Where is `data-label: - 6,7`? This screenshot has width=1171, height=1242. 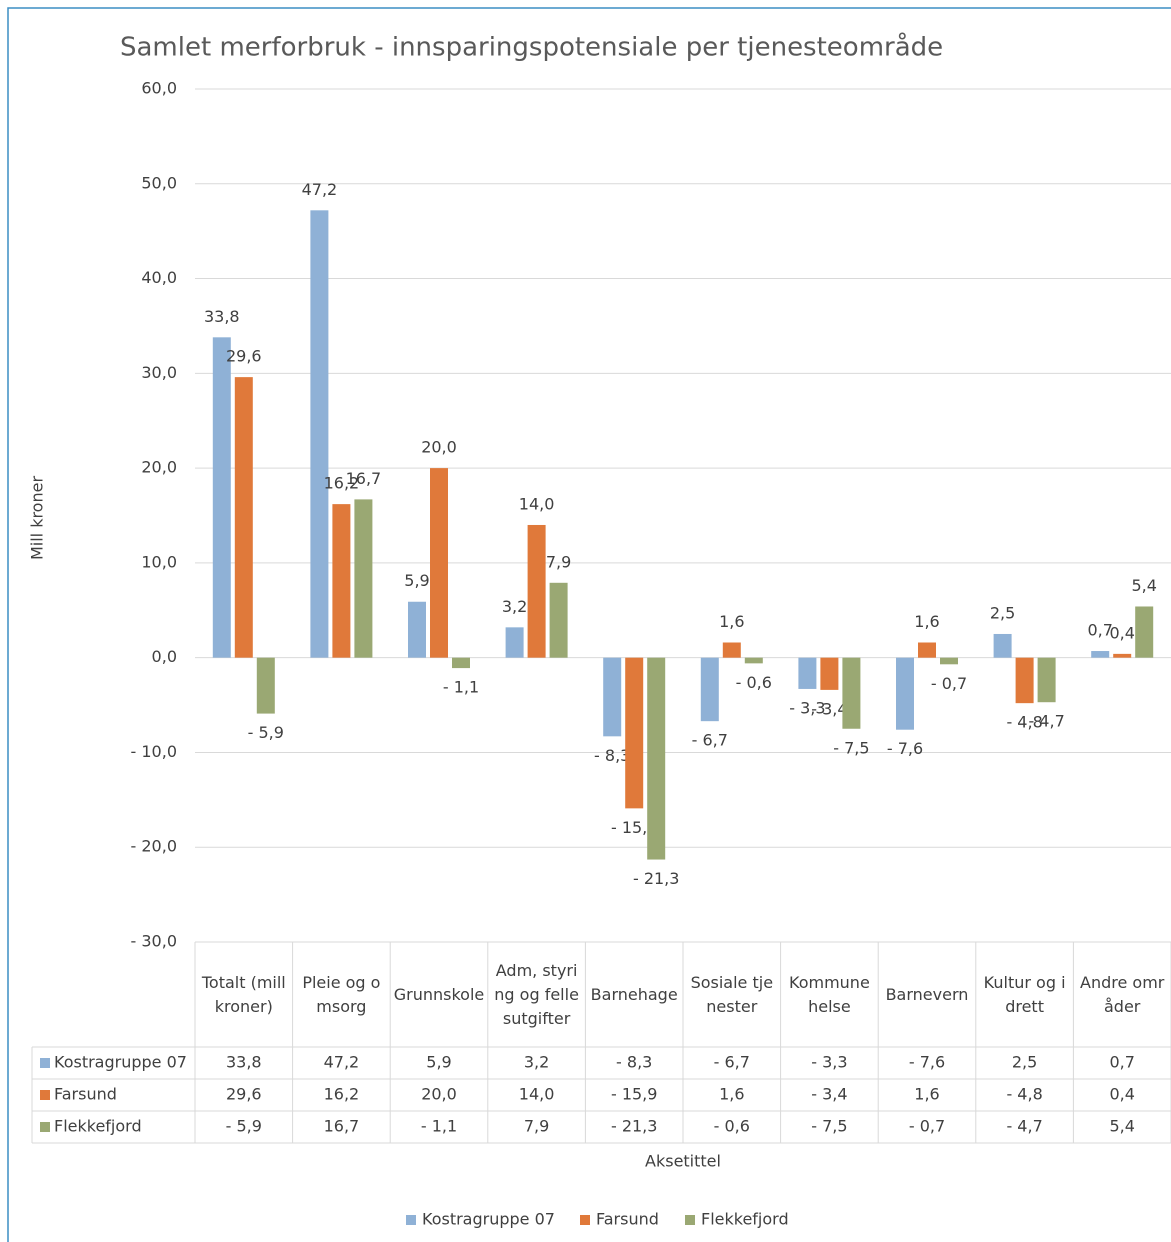 data-label: - 6,7 is located at coordinates (710, 740).